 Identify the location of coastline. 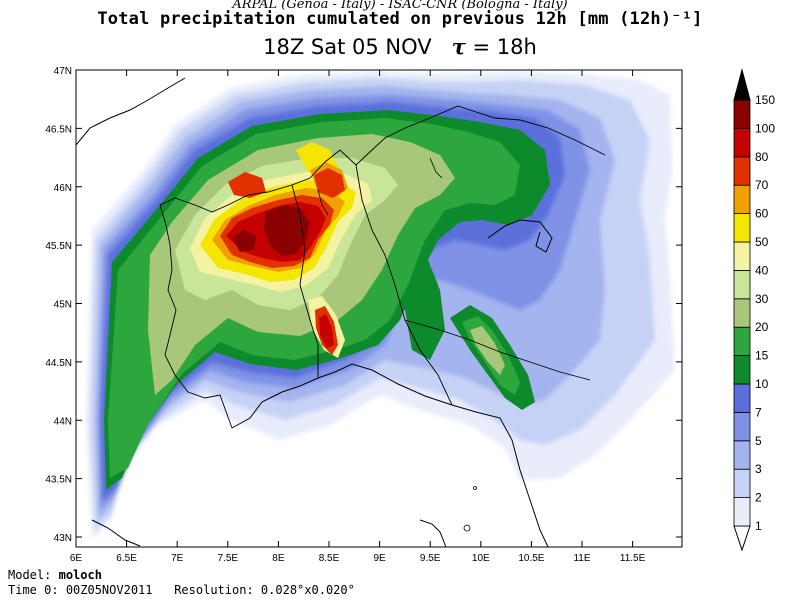
(390, 455).